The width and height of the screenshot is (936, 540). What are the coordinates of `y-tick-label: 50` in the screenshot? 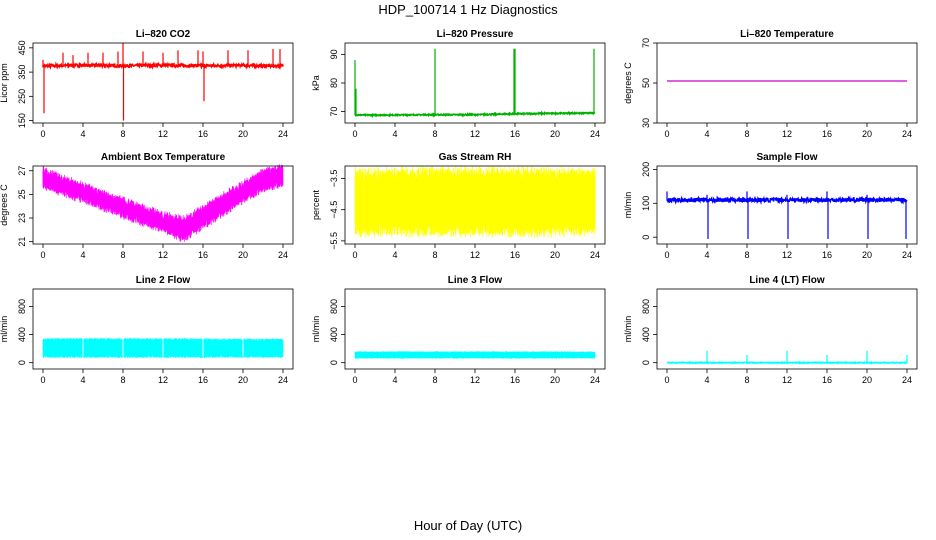 It's located at (646, 83).